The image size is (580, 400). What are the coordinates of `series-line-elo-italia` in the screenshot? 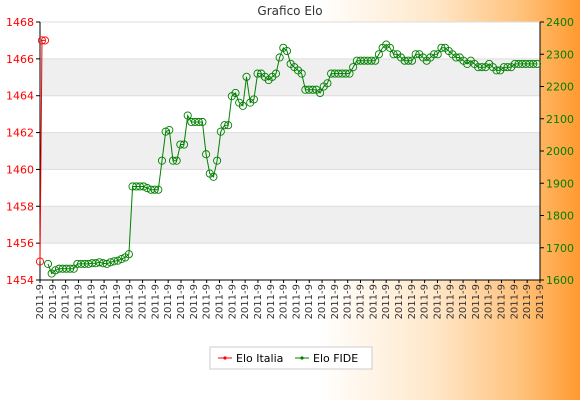 It's located at (42, 150).